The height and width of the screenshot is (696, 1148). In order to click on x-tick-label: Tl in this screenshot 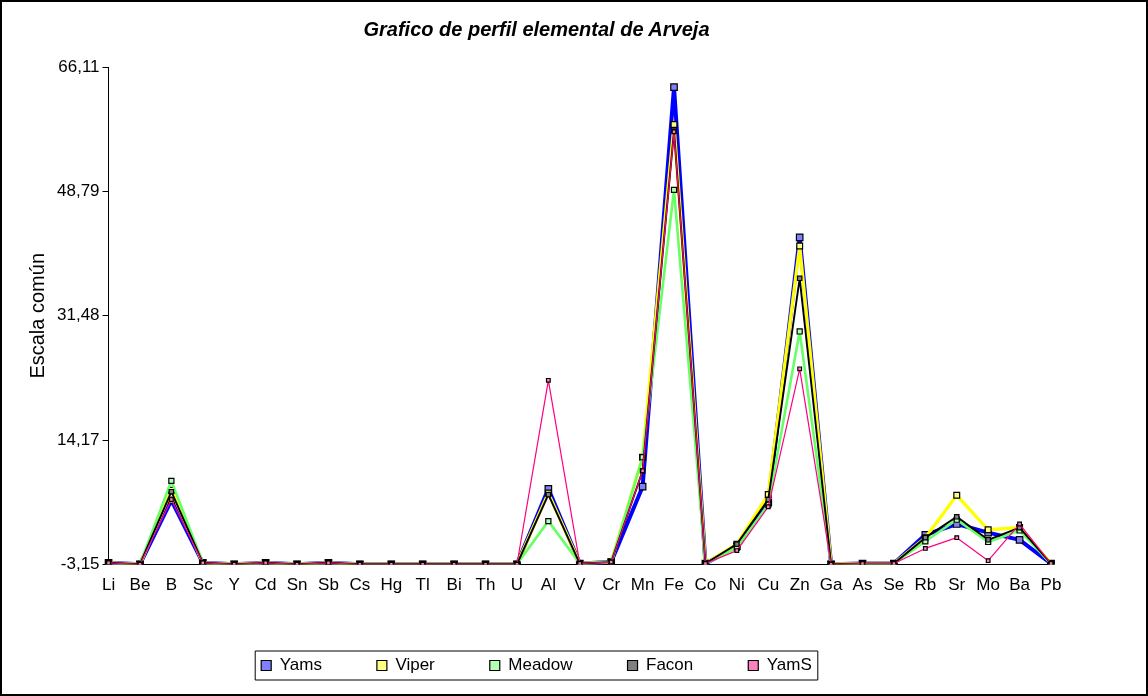, I will do `click(422, 585)`.